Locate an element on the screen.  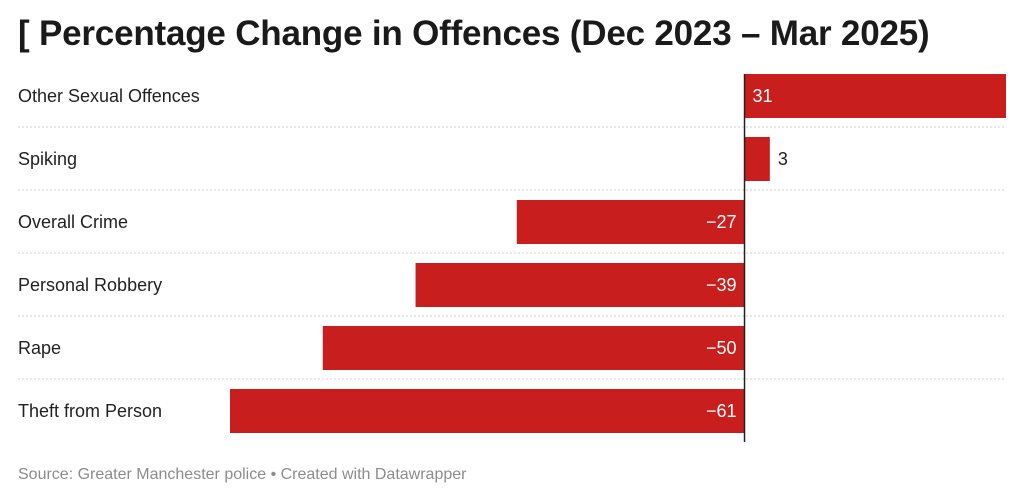
value-label: 3 is located at coordinates (783, 159).